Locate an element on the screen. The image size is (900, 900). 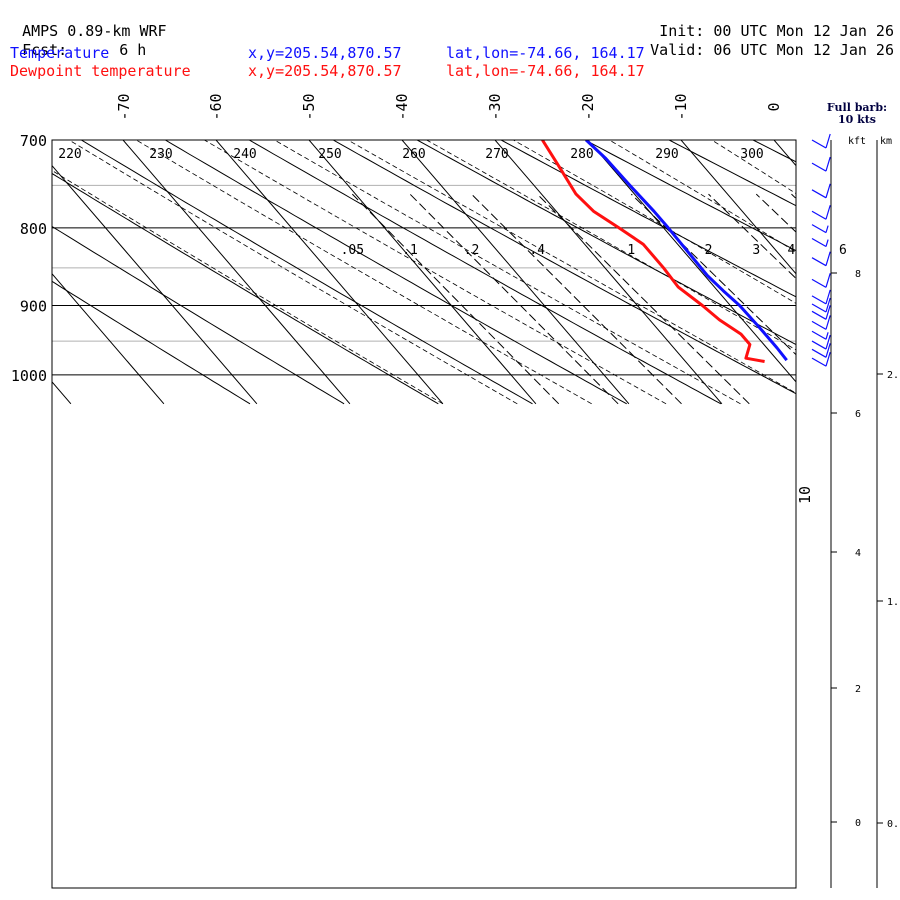
temperature-tick-label: 0 is located at coordinates (774, 106).